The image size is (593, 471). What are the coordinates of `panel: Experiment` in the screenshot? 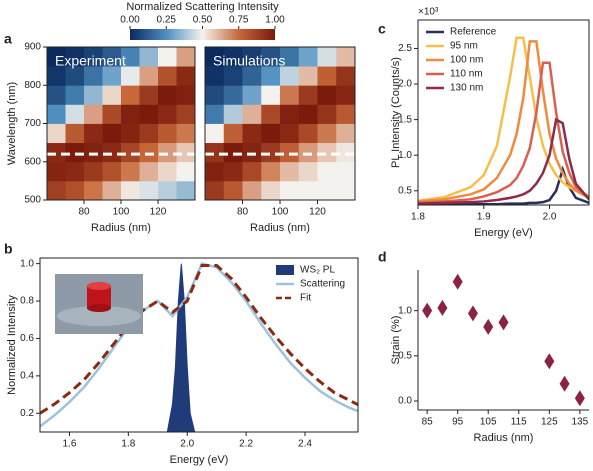 It's located at (121, 124).